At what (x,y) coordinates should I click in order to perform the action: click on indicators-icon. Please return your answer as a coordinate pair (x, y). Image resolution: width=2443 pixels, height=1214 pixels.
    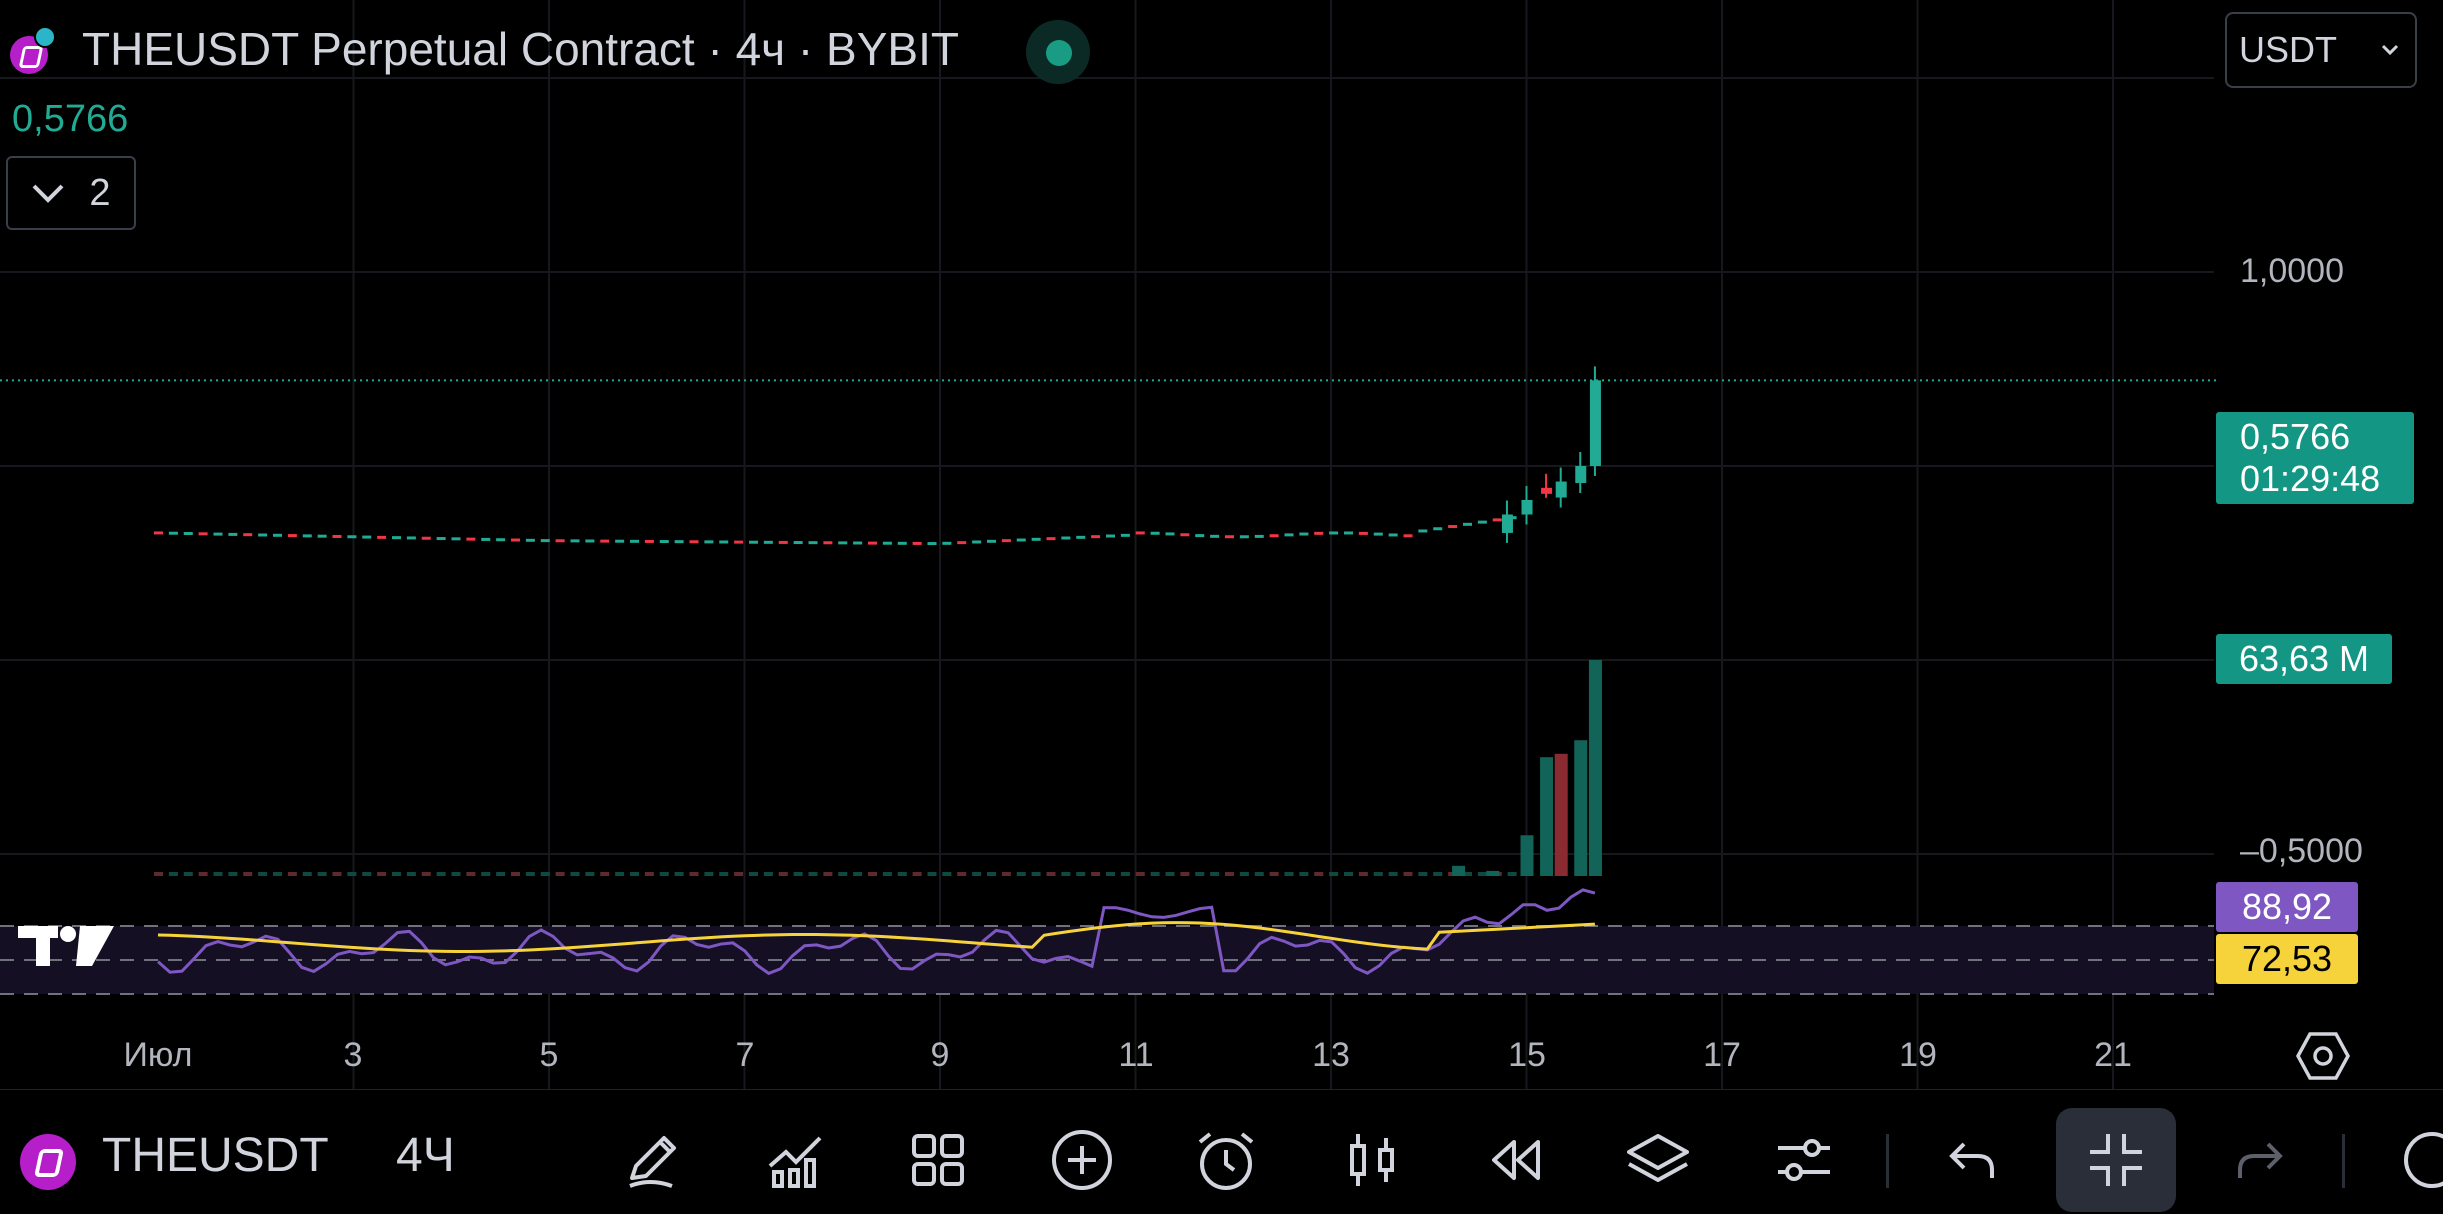
    Looking at the image, I should click on (795, 1162).